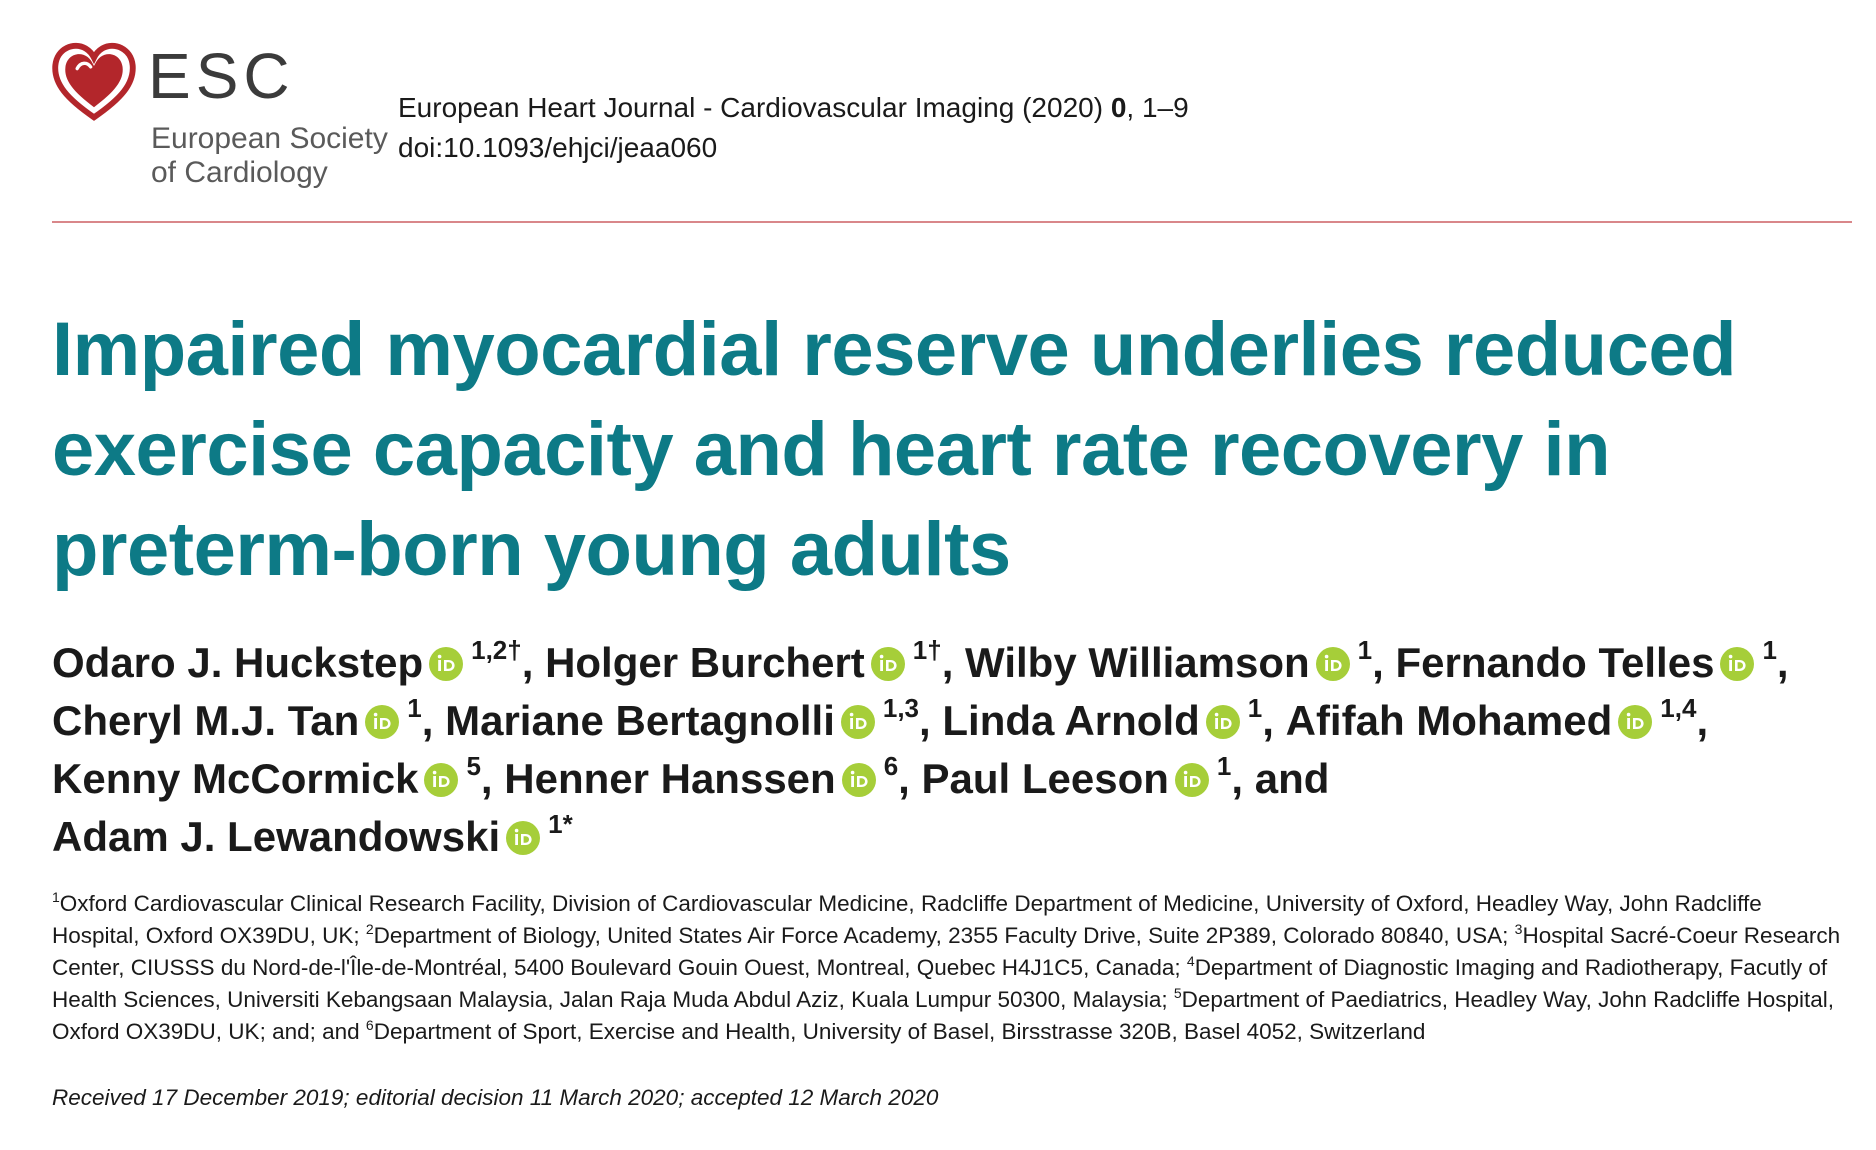 The image size is (1876, 1150). I want to click on affiliation-marker: 1, so click(56, 897).